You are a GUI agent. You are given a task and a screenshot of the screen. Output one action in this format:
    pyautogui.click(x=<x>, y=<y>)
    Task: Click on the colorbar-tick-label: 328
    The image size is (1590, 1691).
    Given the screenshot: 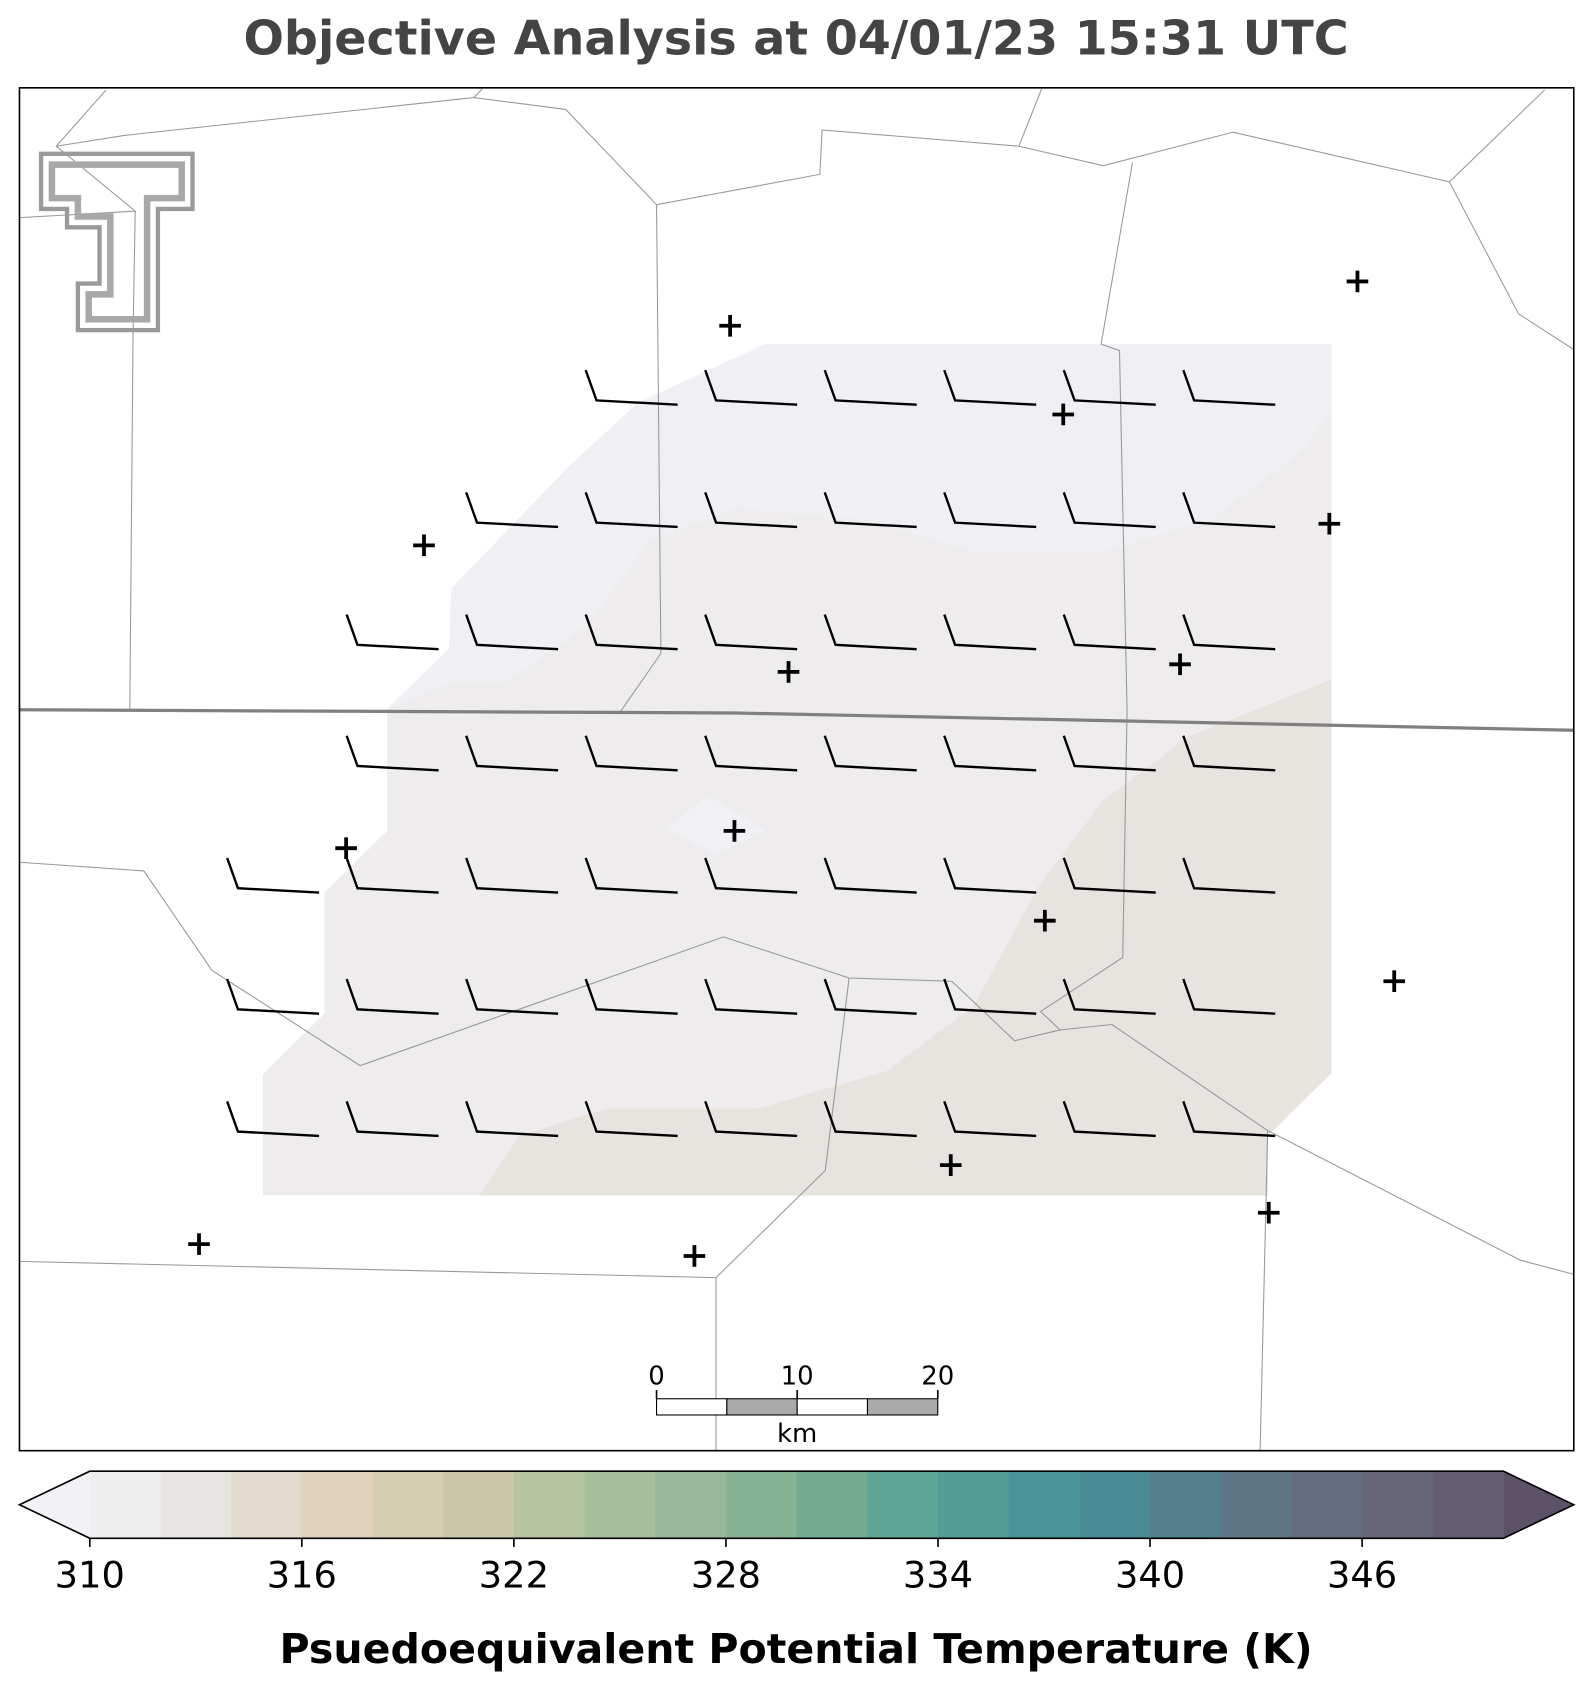 What is the action you would take?
    pyautogui.click(x=726, y=1575)
    